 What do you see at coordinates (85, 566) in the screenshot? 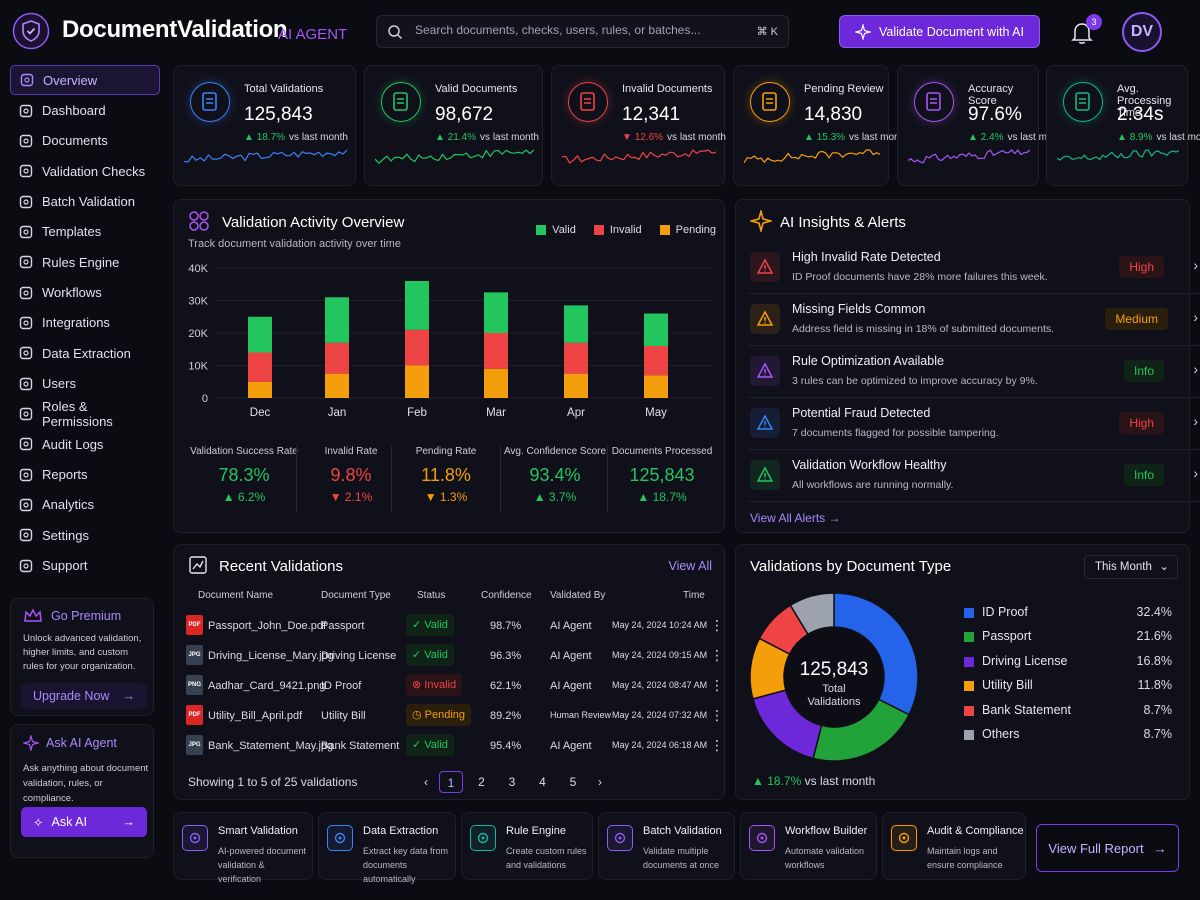
I see `sidebar-item-support: Support` at bounding box center [85, 566].